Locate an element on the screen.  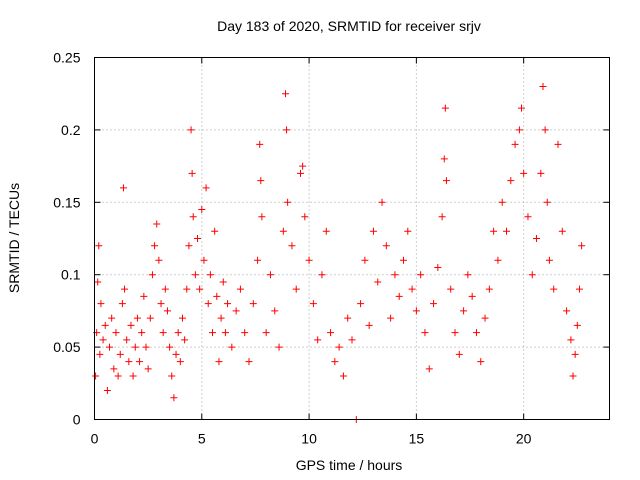
y-tick-label: 0.05 is located at coordinates (66, 347).